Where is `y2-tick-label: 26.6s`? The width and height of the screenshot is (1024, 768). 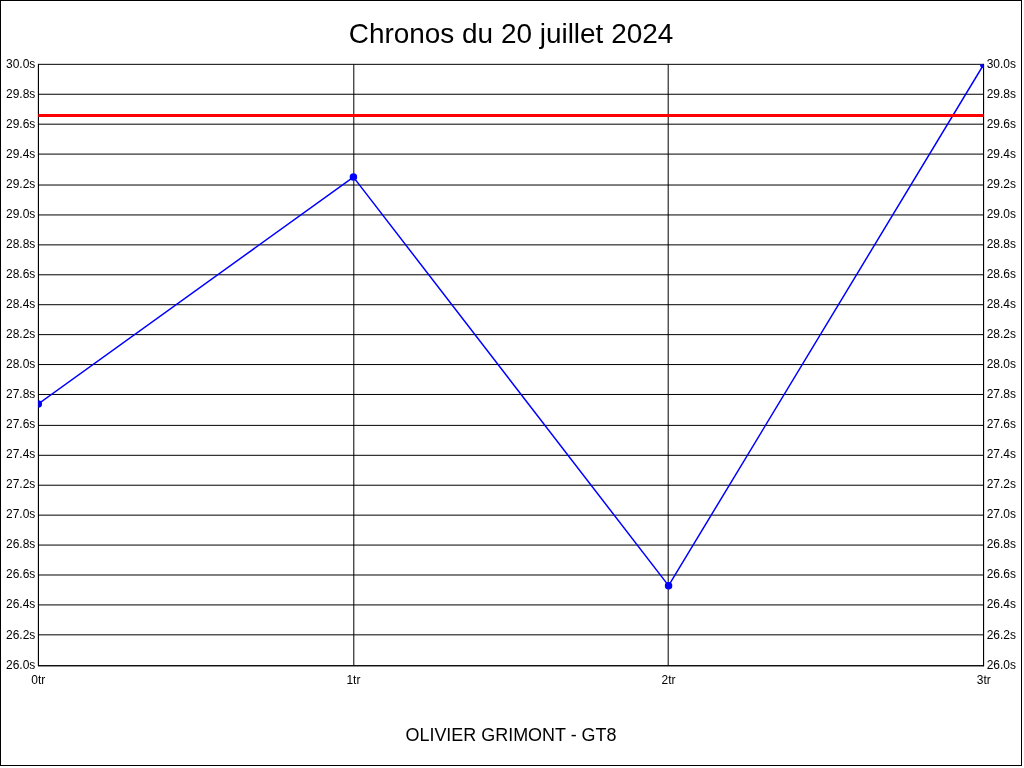
y2-tick-label: 26.6s is located at coordinates (1001, 574).